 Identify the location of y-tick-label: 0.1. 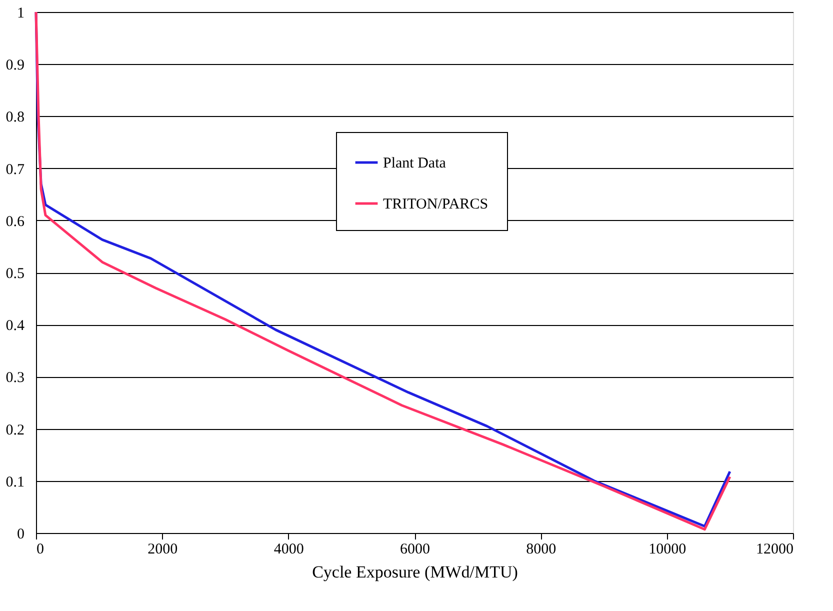
(15, 482).